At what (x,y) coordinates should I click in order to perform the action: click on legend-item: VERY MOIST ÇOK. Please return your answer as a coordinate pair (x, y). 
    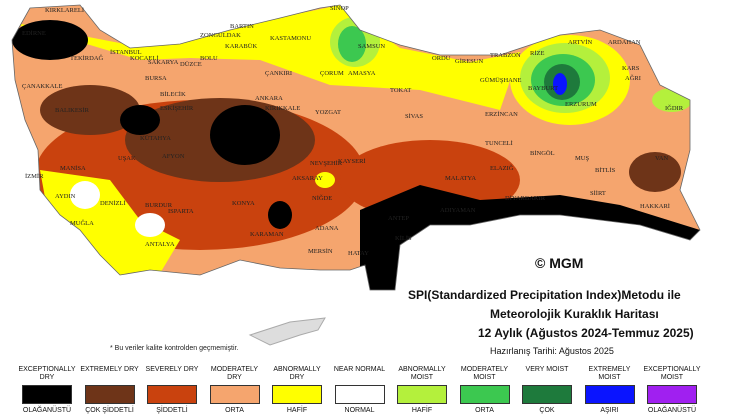
    Looking at the image, I should click on (547, 390).